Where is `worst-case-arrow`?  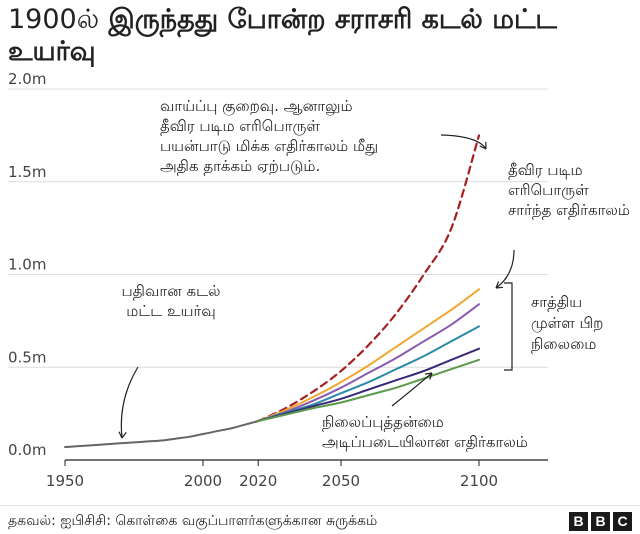 worst-case-arrow is located at coordinates (463, 142).